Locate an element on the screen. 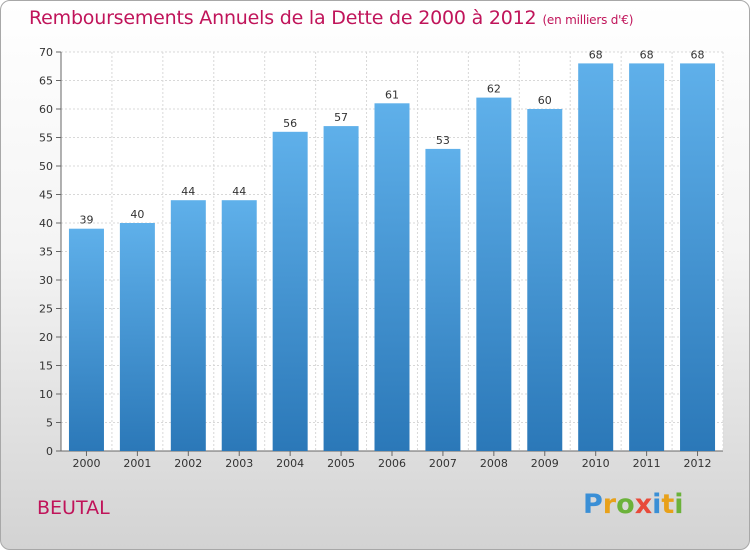  bar-value-label: 56 is located at coordinates (290, 123).